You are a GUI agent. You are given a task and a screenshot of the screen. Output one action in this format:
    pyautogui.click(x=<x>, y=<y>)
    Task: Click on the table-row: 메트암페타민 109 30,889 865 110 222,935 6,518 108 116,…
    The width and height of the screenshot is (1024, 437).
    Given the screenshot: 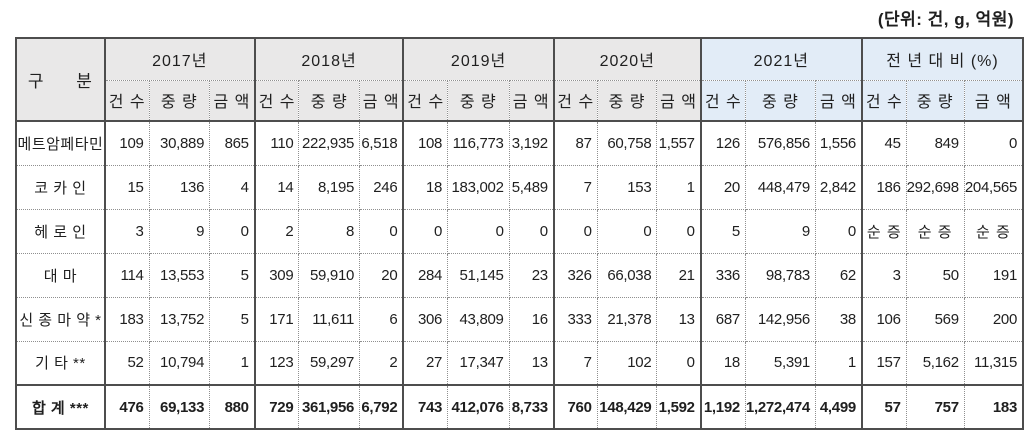 What is the action you would take?
    pyautogui.click(x=519, y=143)
    